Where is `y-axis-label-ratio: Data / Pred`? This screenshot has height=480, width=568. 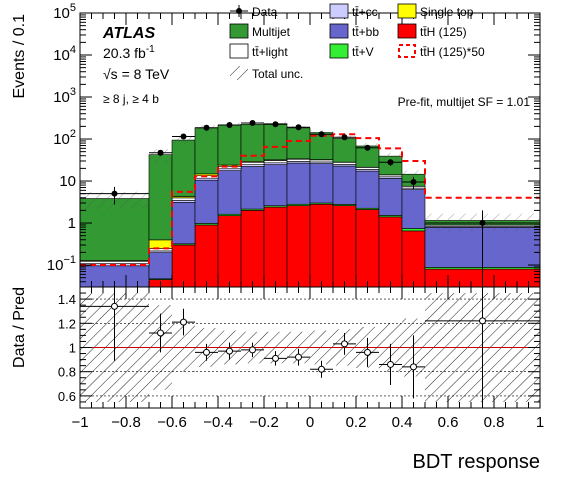
y-axis-label-ratio: Data / Pred is located at coordinates (19, 327).